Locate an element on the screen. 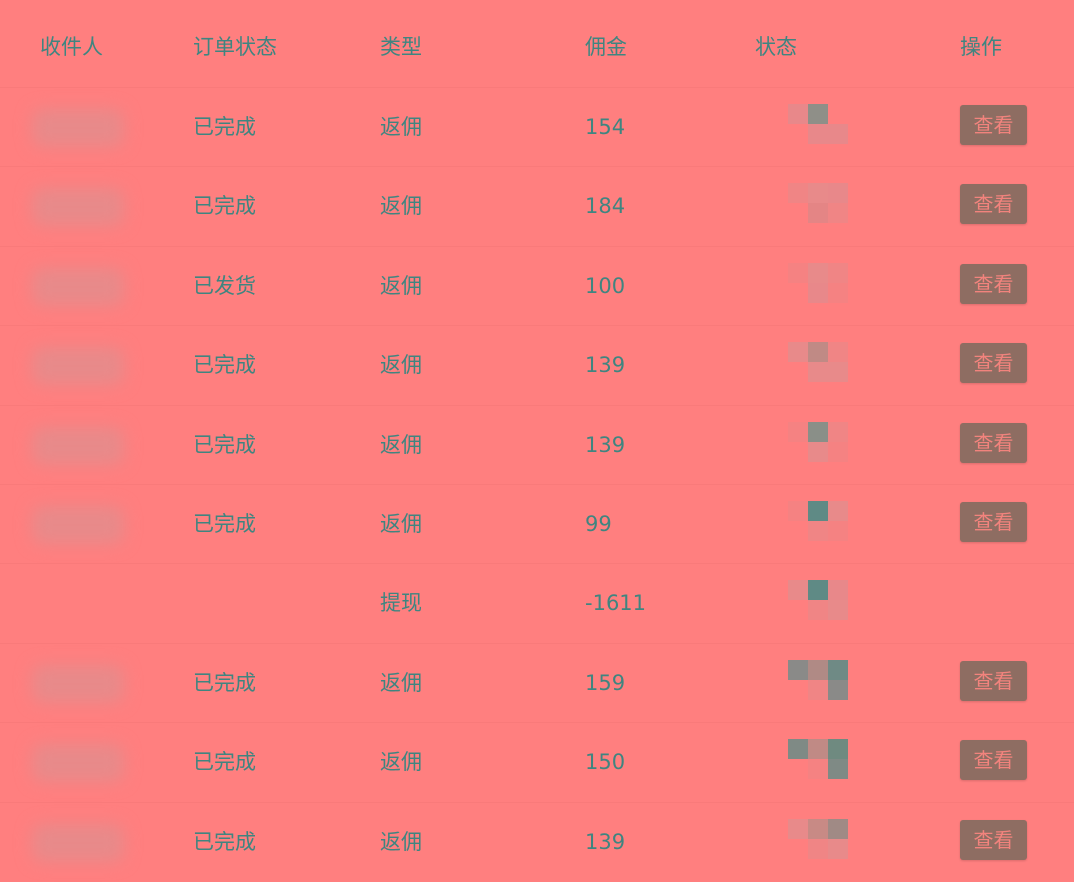 Image resolution: width=1074 pixels, height=882 pixels. header-status: 状态 is located at coordinates (776, 47).